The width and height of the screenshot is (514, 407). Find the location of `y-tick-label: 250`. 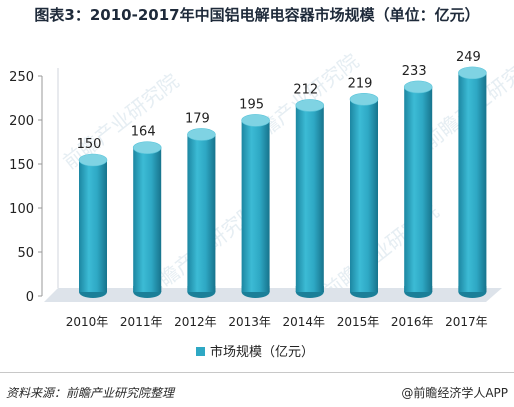

y-tick-label: 250 is located at coordinates (21, 77).